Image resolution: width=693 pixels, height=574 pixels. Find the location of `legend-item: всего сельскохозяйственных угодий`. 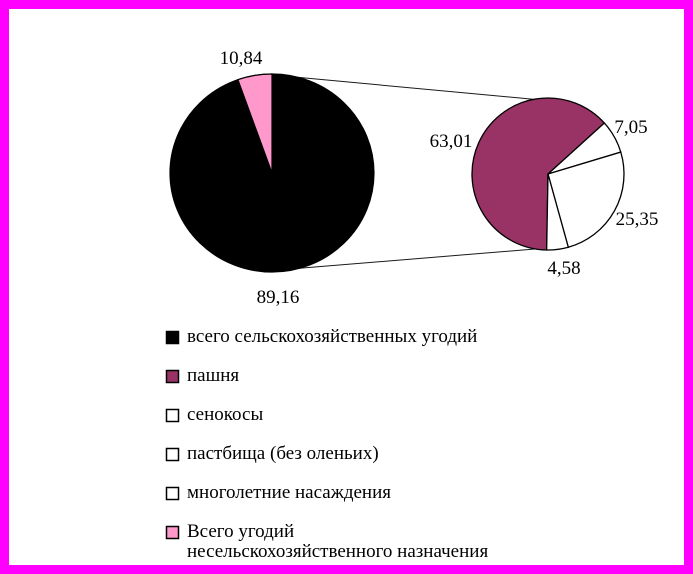

legend-item: всего сельскохозяйственных угодий is located at coordinates (326, 337).